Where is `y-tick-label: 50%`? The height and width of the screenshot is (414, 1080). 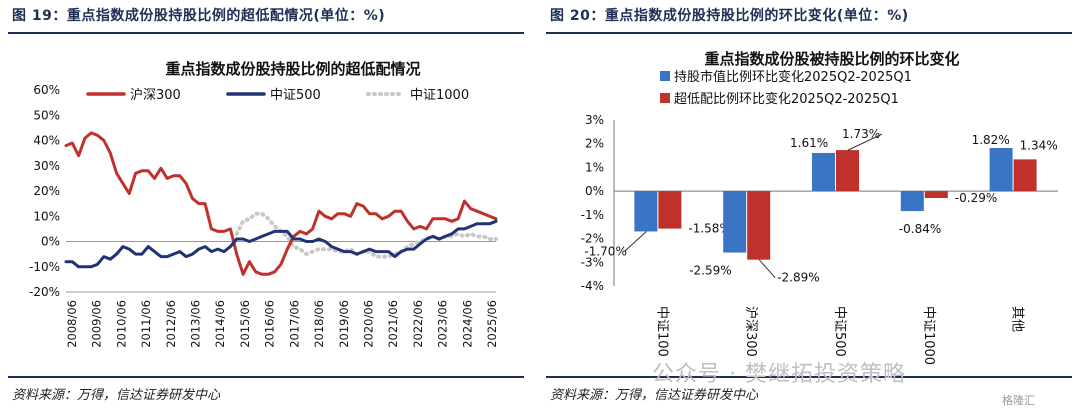 y-tick-label: 50% is located at coordinates (46, 115).